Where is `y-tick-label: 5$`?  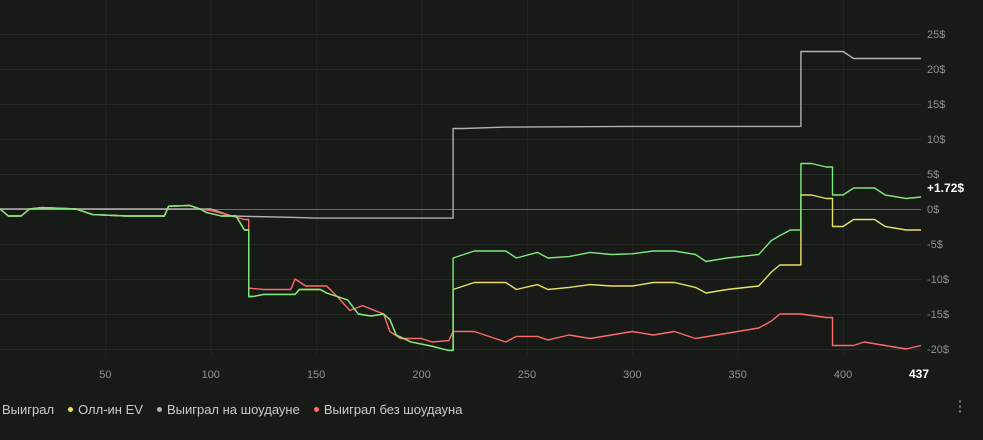
y-tick-label: 5$ is located at coordinates (933, 175).